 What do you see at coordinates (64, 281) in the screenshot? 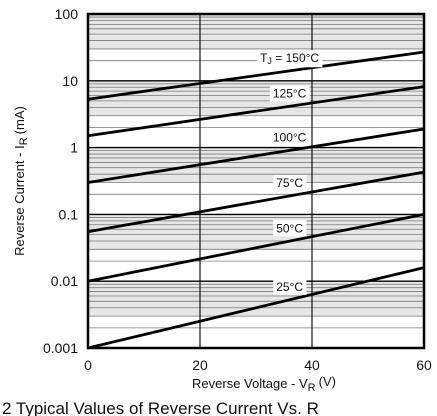
I see `y-tick-label: 0.01` at bounding box center [64, 281].